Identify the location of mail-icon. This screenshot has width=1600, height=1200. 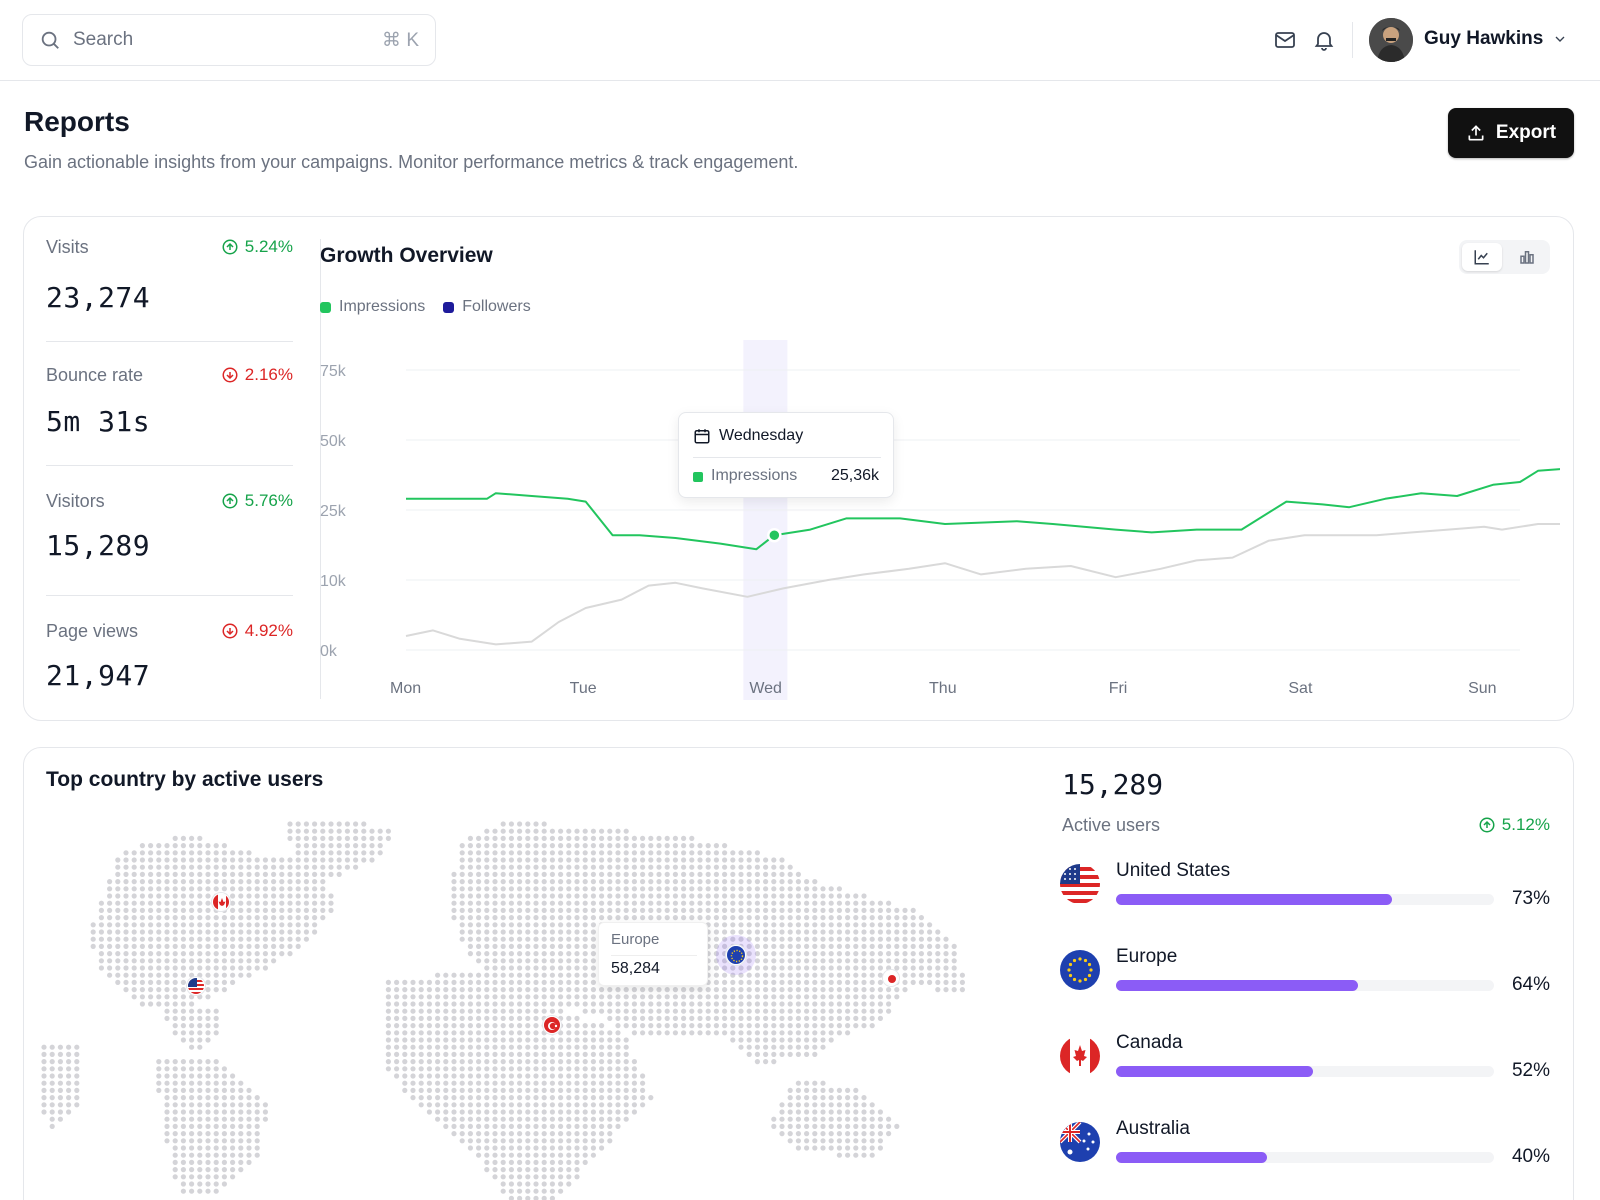
(1285, 40).